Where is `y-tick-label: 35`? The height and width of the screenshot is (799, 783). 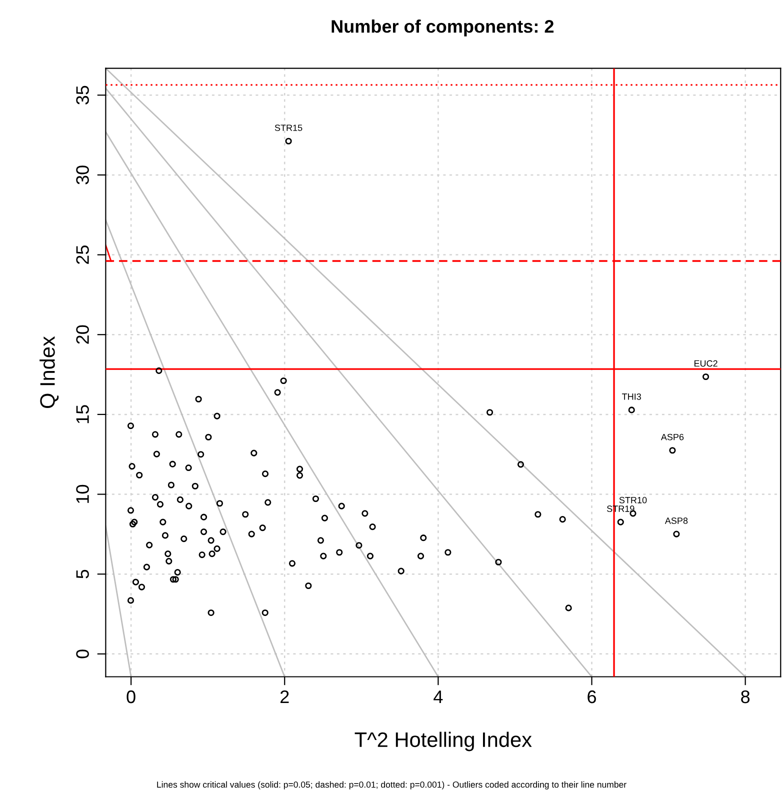
y-tick-label: 35 is located at coordinates (82, 95).